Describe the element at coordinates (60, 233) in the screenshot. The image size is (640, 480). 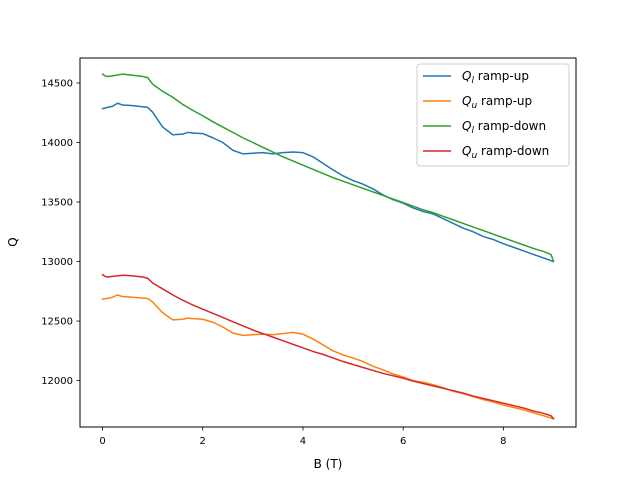
I see `y-axis-ticks: 12000 12500 13000 13500 14000 14500` at that location.